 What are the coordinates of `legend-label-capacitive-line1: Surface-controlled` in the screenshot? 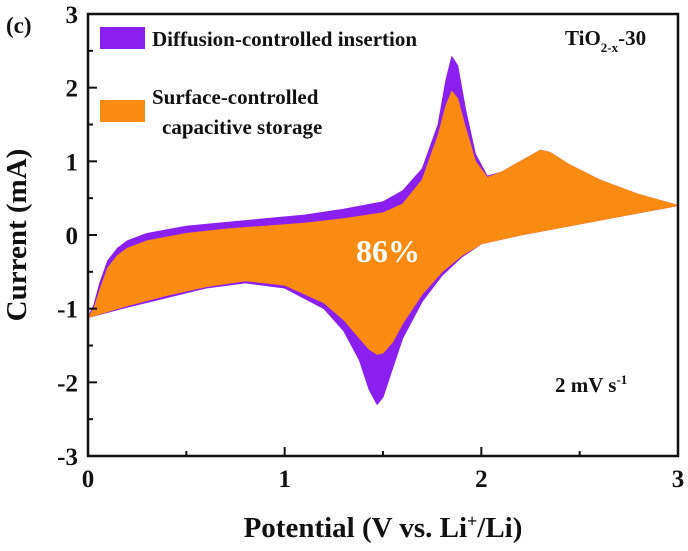 It's located at (235, 97).